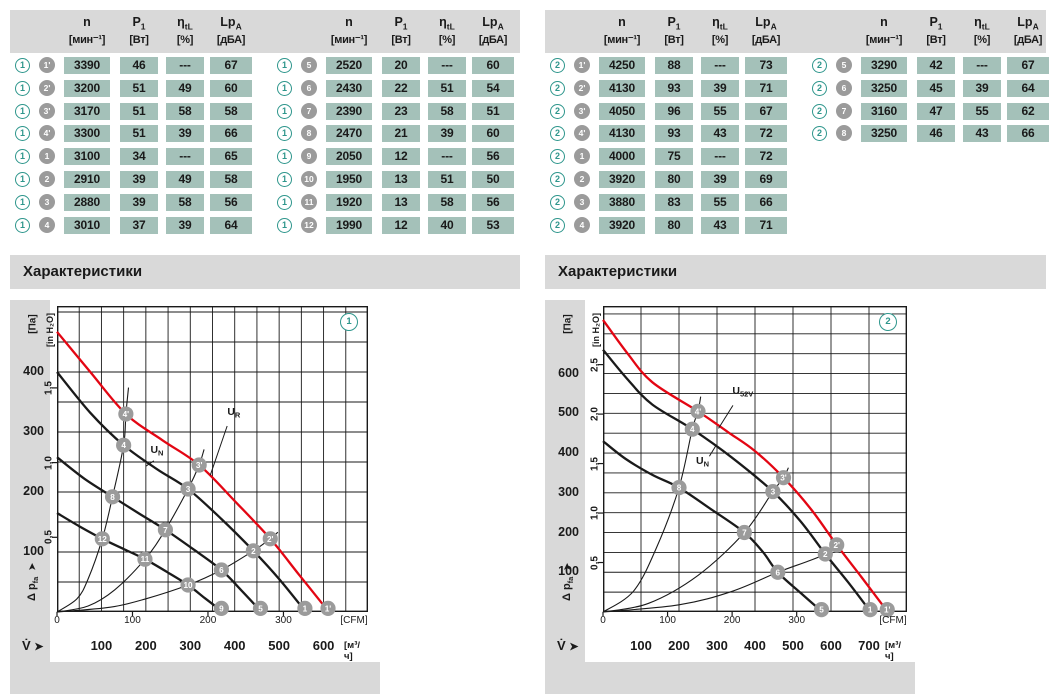 Image resolution: width=1056 pixels, height=694 pixels. I want to click on table-cell: 72, so click(766, 134).